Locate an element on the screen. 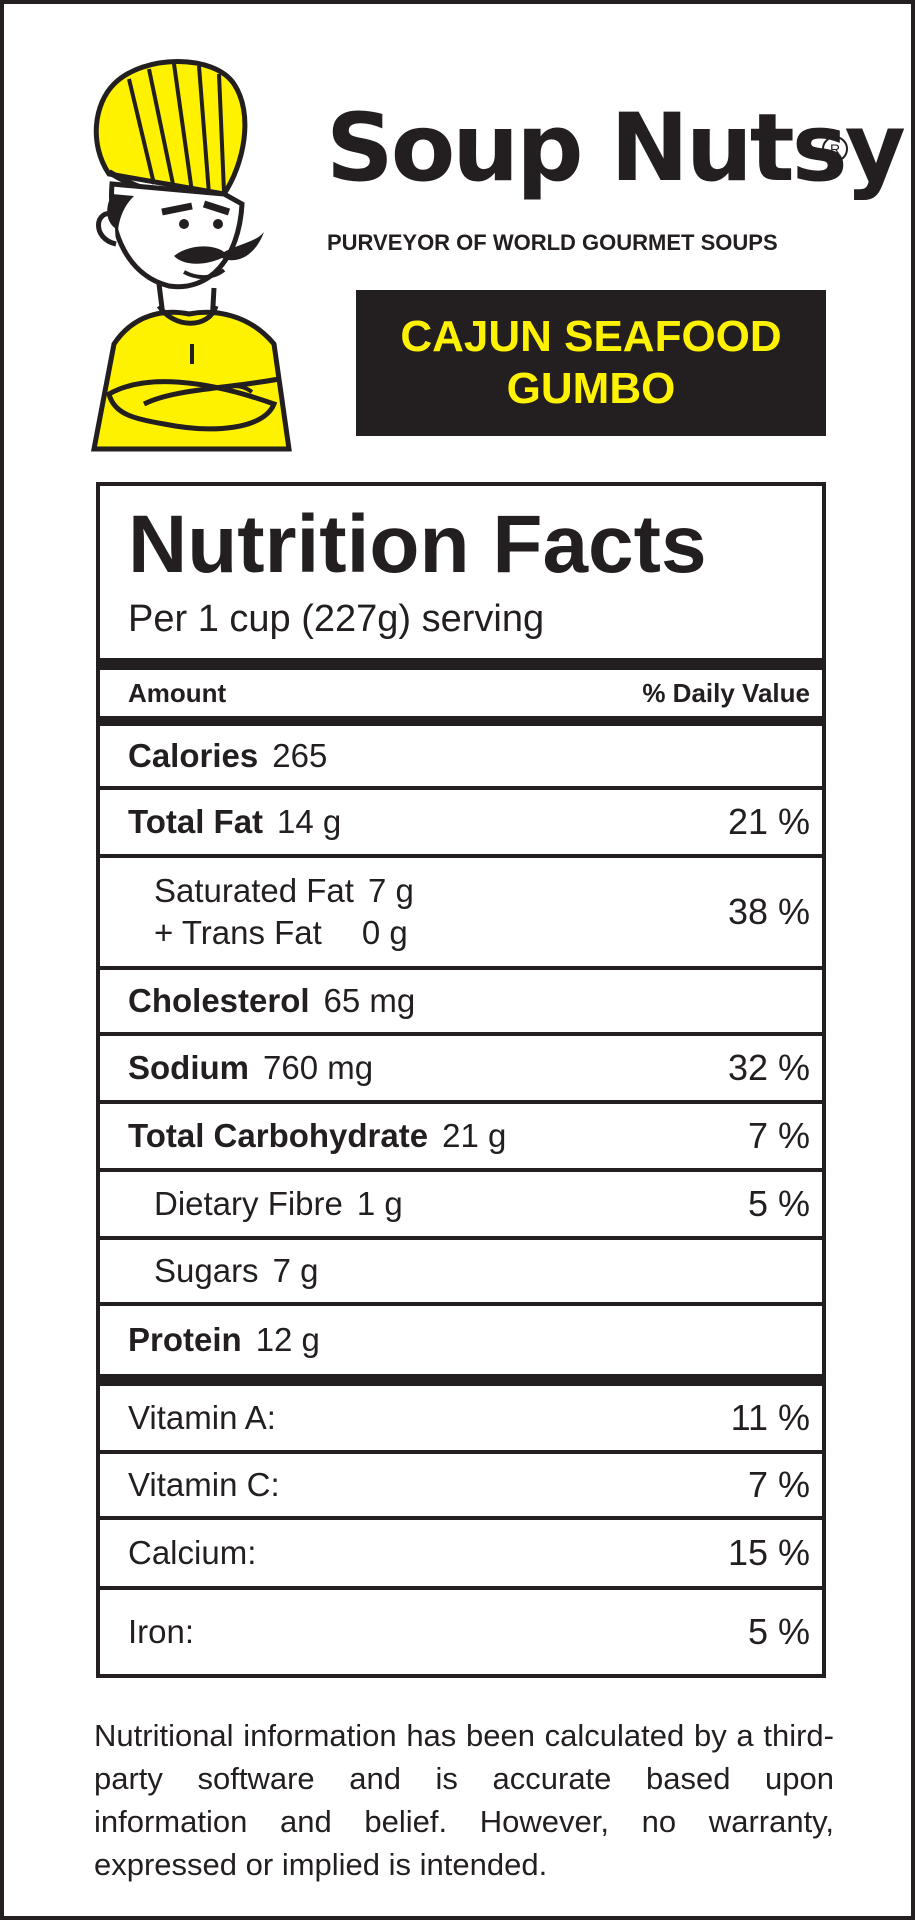  sodium-row: Sodium 760 mg 32 % is located at coordinates (461, 1068).